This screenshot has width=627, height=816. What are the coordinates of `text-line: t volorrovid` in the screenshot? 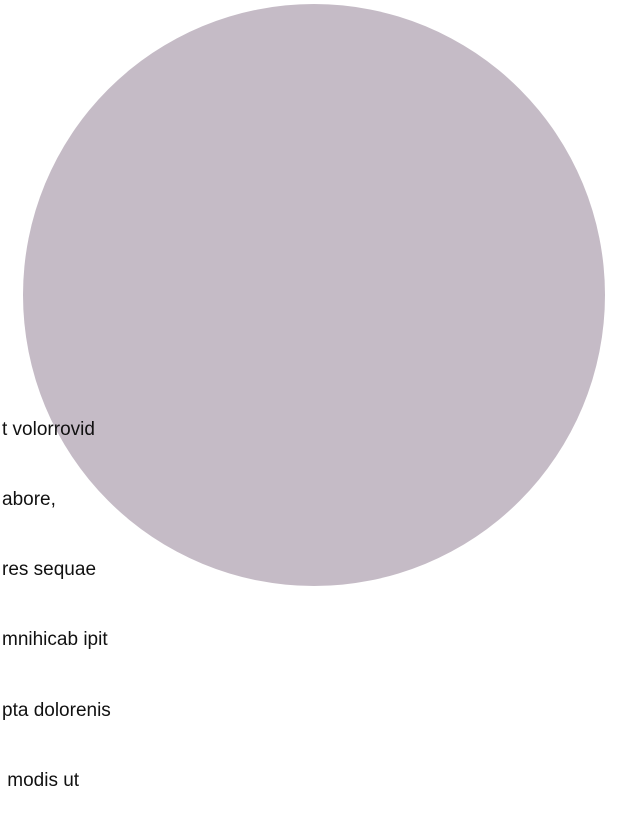 It's located at (48, 429).